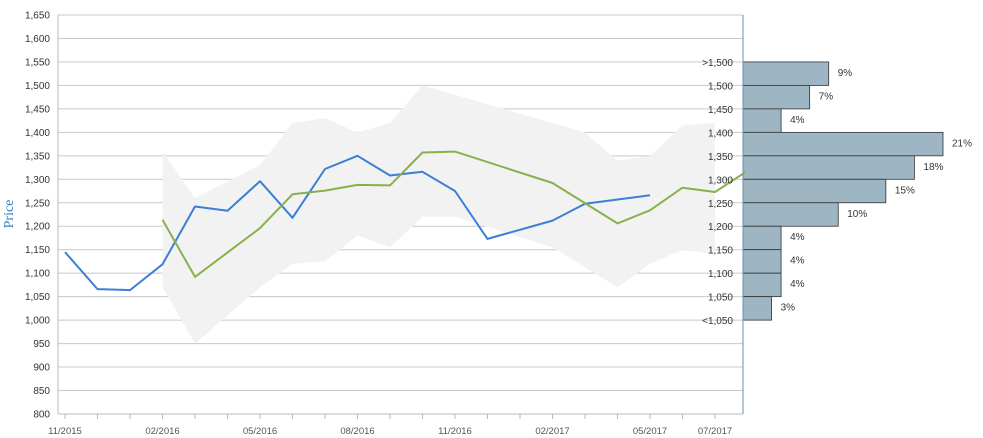 The width and height of the screenshot is (983, 438). I want to click on y-tick-label: 1,350, so click(37, 156).